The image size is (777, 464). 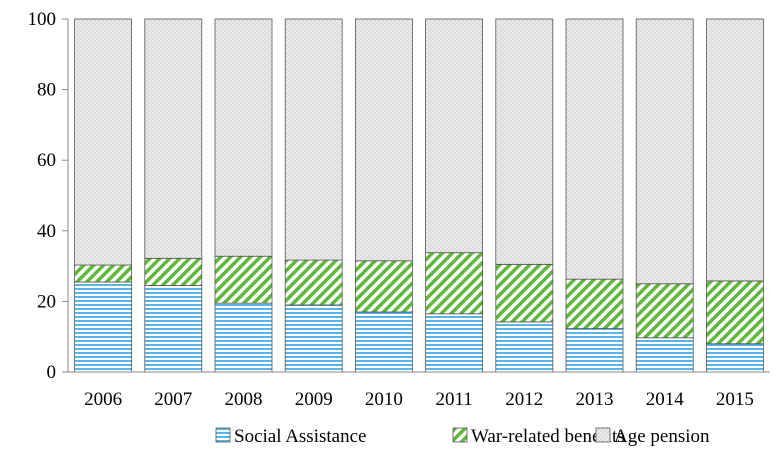 I want to click on x-tick-label: 2014, so click(x=665, y=399).